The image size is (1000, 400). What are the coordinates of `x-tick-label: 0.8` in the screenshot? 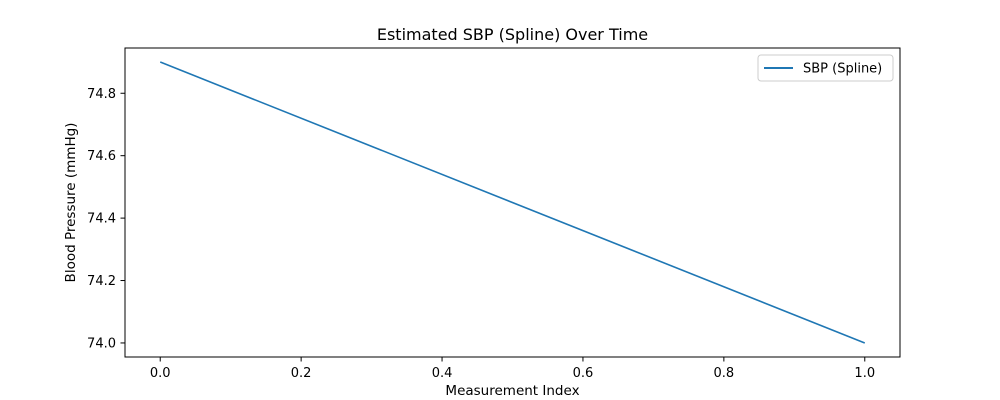 It's located at (724, 373).